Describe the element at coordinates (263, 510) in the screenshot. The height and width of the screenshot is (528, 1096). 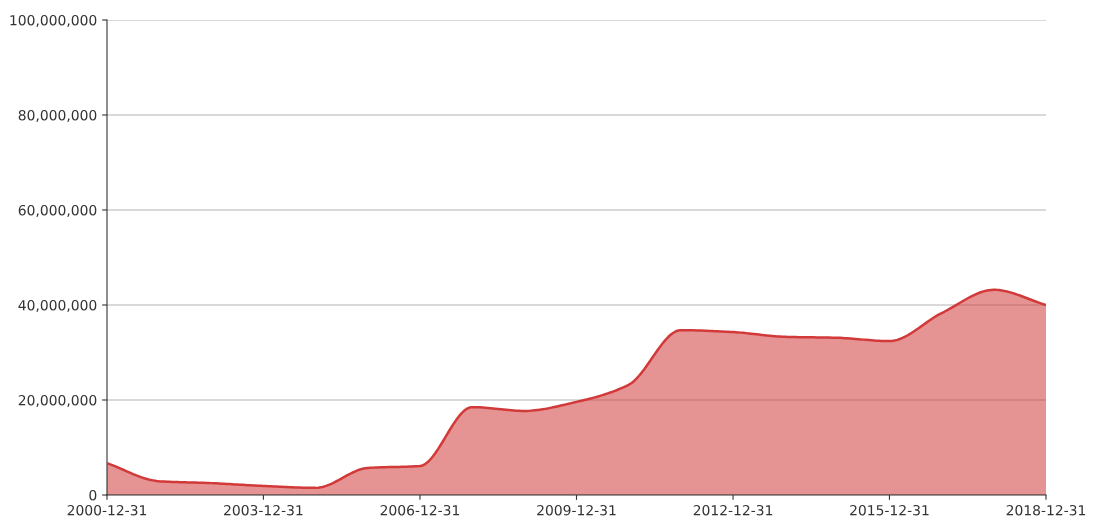
I see `x-tick-label: 2003-12-31` at that location.